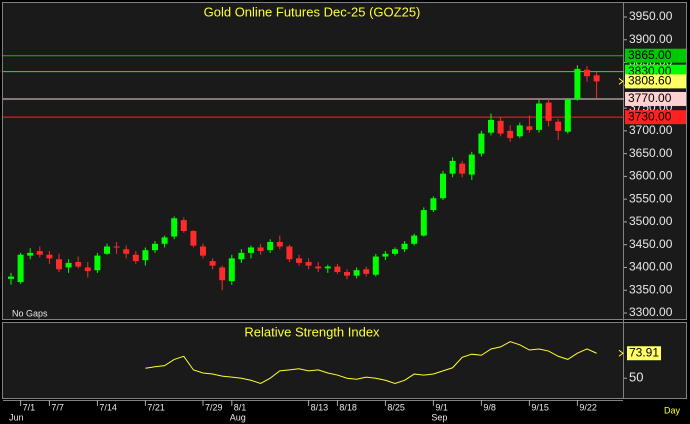  Describe the element at coordinates (651, 244) in the screenshot. I see `y-tick-label: 3450.00` at that location.